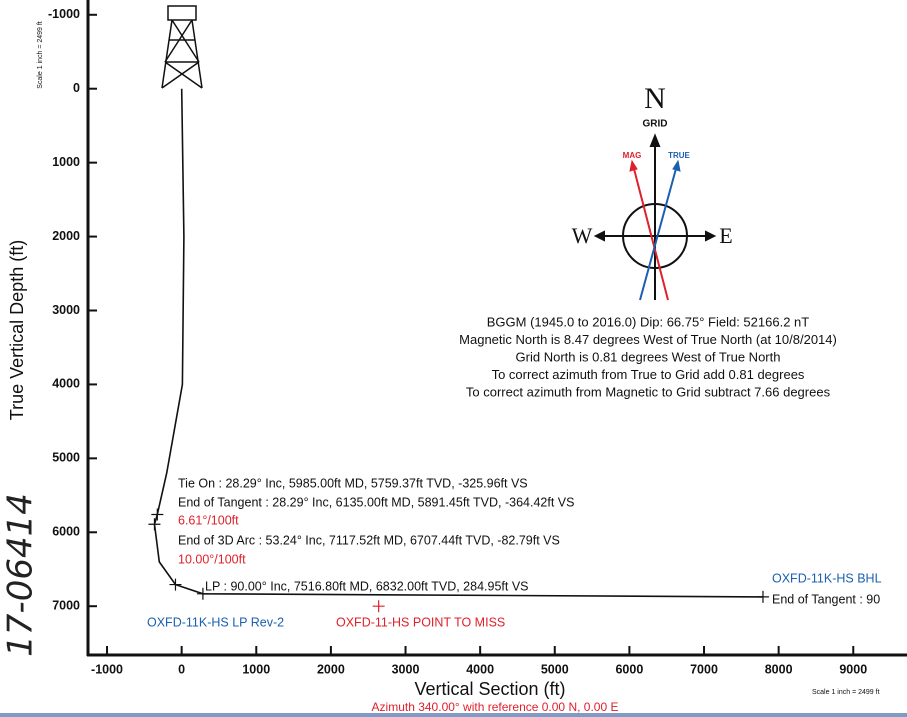  What do you see at coordinates (453, 715) in the screenshot?
I see `bottom-band` at bounding box center [453, 715].